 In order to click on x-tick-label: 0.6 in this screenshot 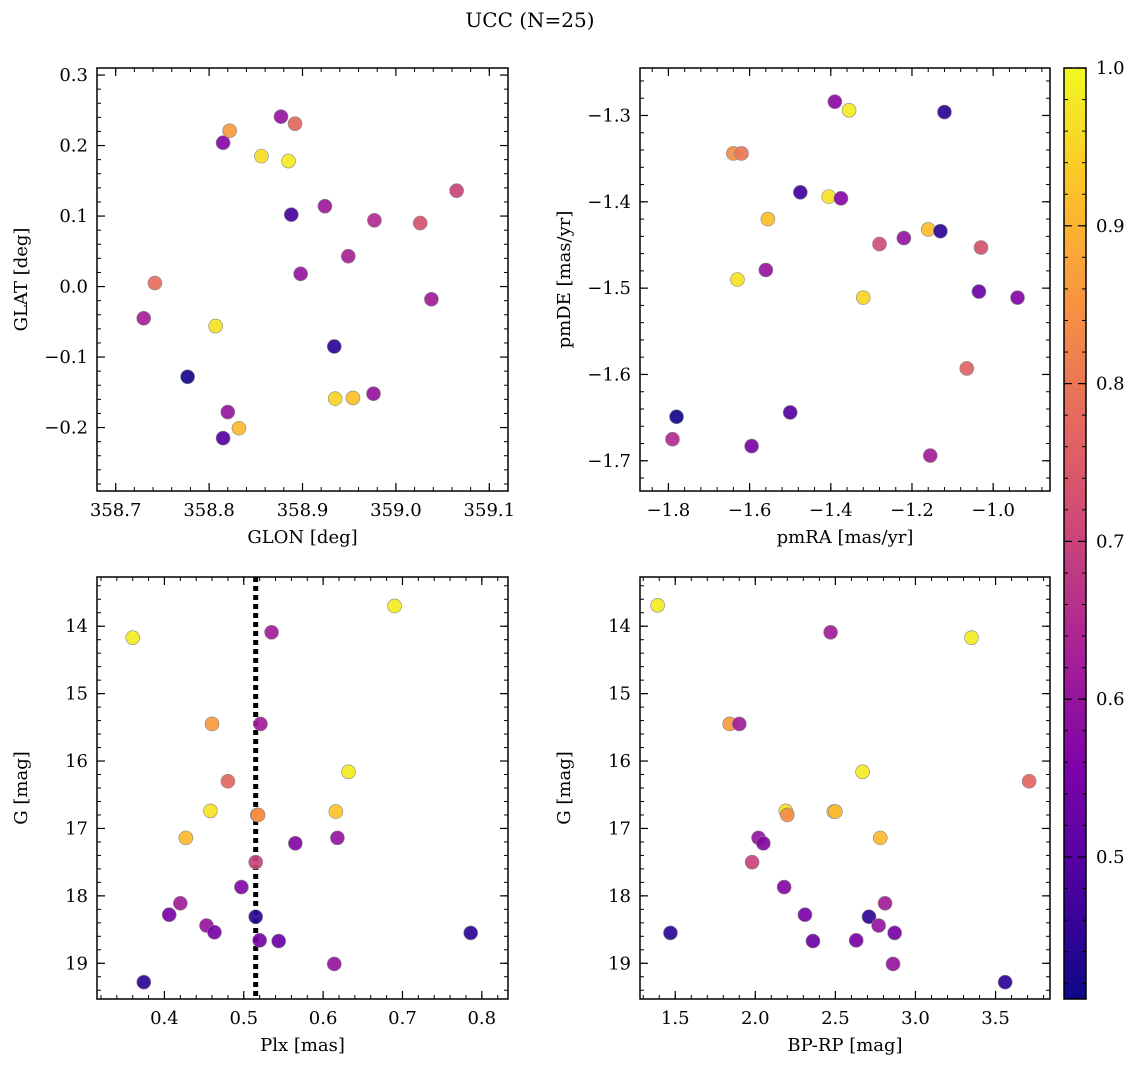, I will do `click(323, 1018)`.